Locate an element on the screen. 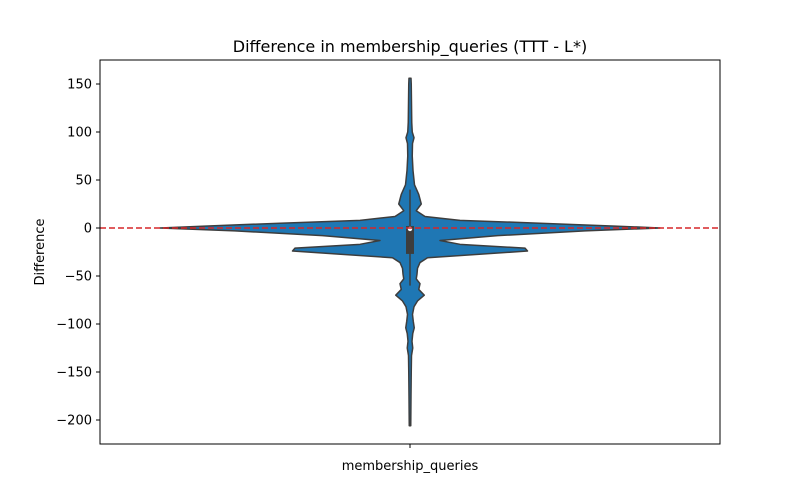 The image size is (800, 504). y-tick-label: −100 is located at coordinates (74, 325).